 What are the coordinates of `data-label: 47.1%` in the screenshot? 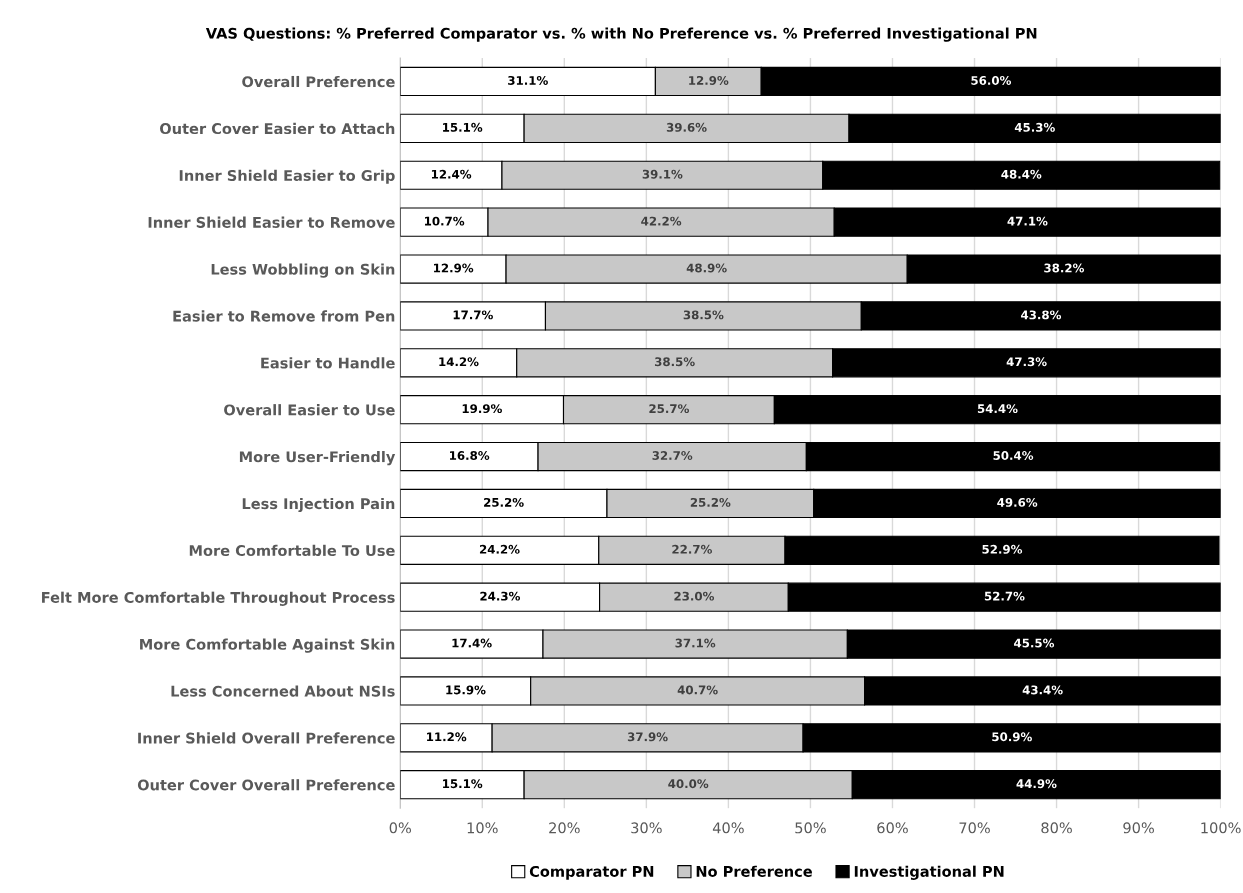 It's located at (1027, 221).